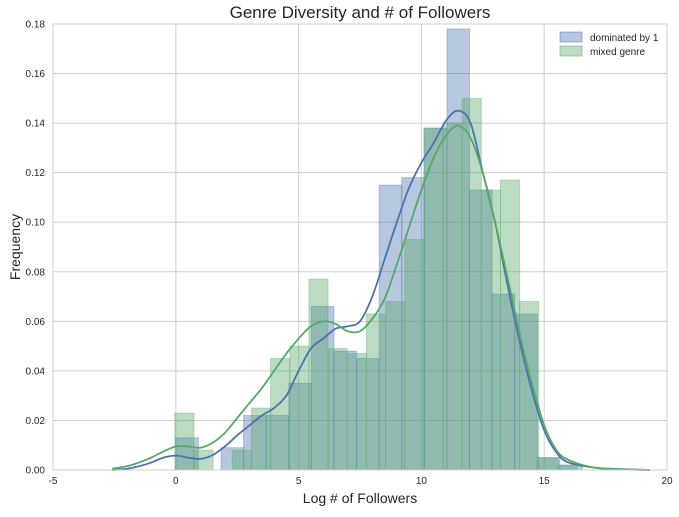  Describe the element at coordinates (360, 498) in the screenshot. I see `x-axis-label: Log # of Followers` at that location.